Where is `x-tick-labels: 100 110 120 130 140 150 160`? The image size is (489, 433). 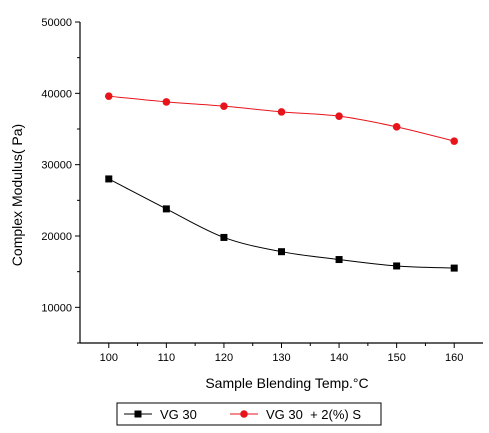 x-tick-labels: 100 110 120 130 140 150 160 is located at coordinates (282, 358).